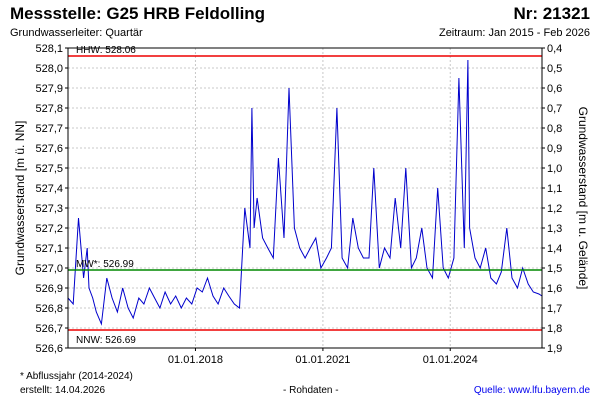 This screenshot has width=600, height=400. Describe the element at coordinates (554, 309) in the screenshot. I see `y2-tick-label: 1,7` at that location.